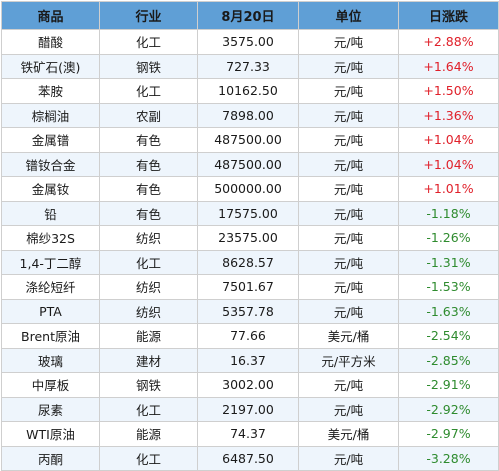 Image resolution: width=499 pixels, height=471 pixels. I want to click on table-row: 涤纶短纤 纺织 7501.67 元/吨 -1.53%, so click(250, 287).